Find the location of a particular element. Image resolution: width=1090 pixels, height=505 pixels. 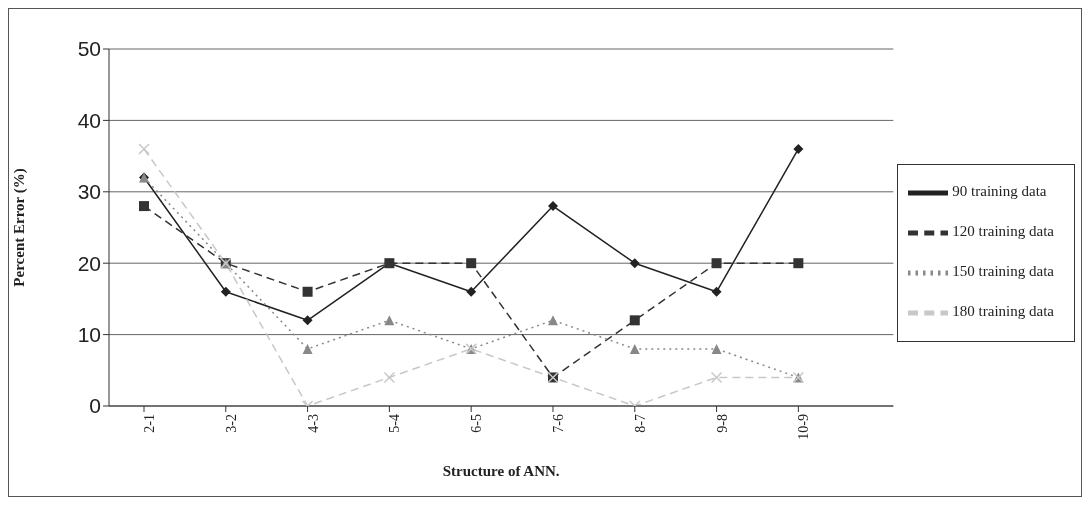

x-tick-label: 9-8 is located at coordinates (722, 423).